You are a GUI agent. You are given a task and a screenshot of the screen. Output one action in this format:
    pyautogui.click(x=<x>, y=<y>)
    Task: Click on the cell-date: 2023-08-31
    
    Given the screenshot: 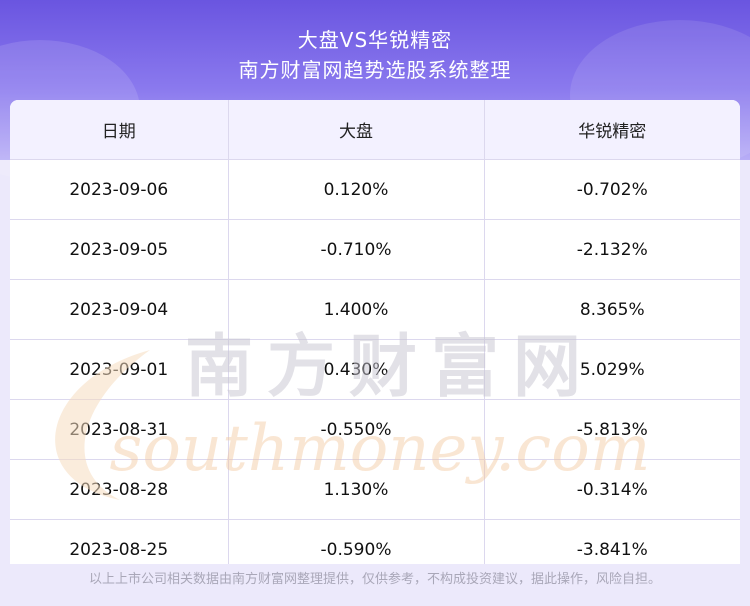 What is the action you would take?
    pyautogui.click(x=119, y=429)
    